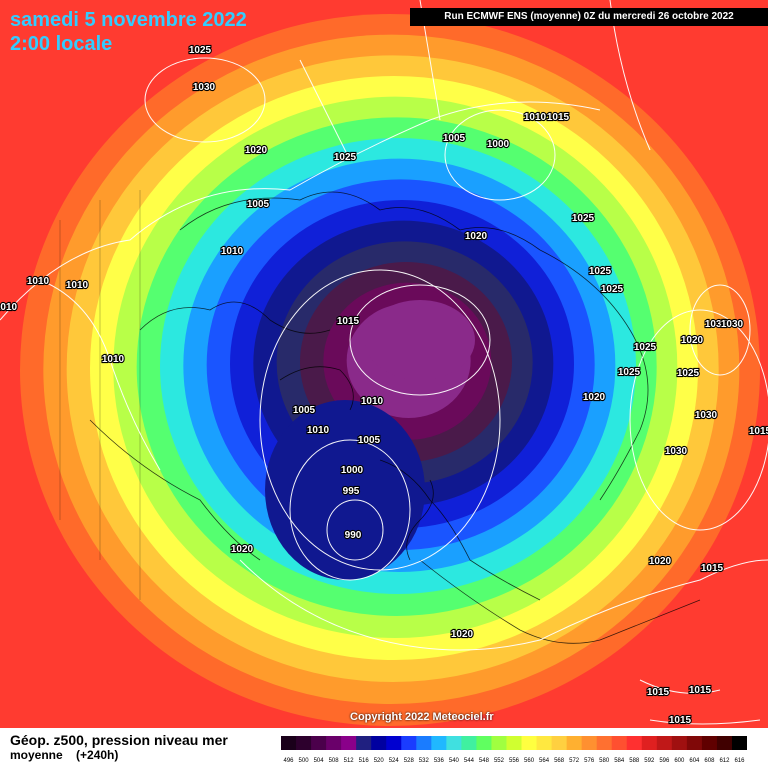 This screenshot has width=768, height=768. I want to click on legend-level-label: 512, so click(349, 761).